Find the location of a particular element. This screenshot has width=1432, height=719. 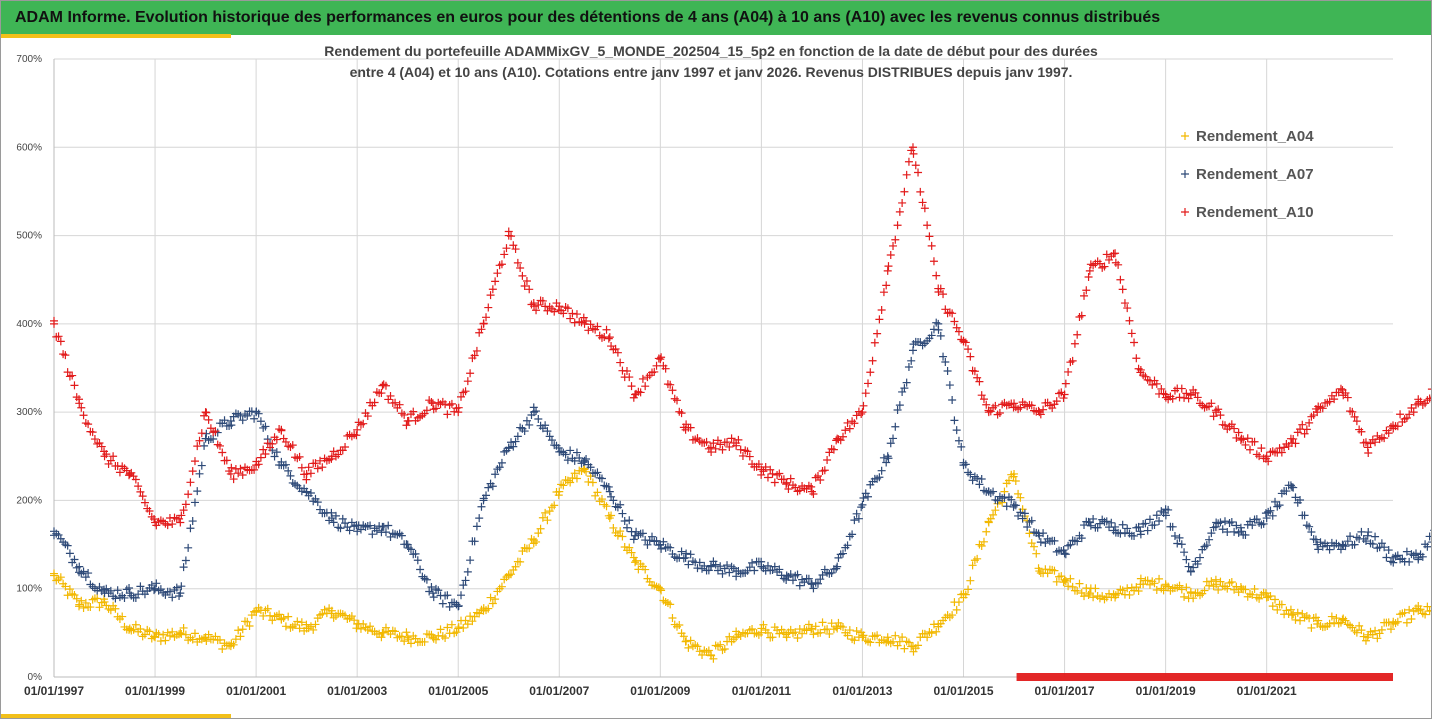

legend-marker is located at coordinates (1185, 212).